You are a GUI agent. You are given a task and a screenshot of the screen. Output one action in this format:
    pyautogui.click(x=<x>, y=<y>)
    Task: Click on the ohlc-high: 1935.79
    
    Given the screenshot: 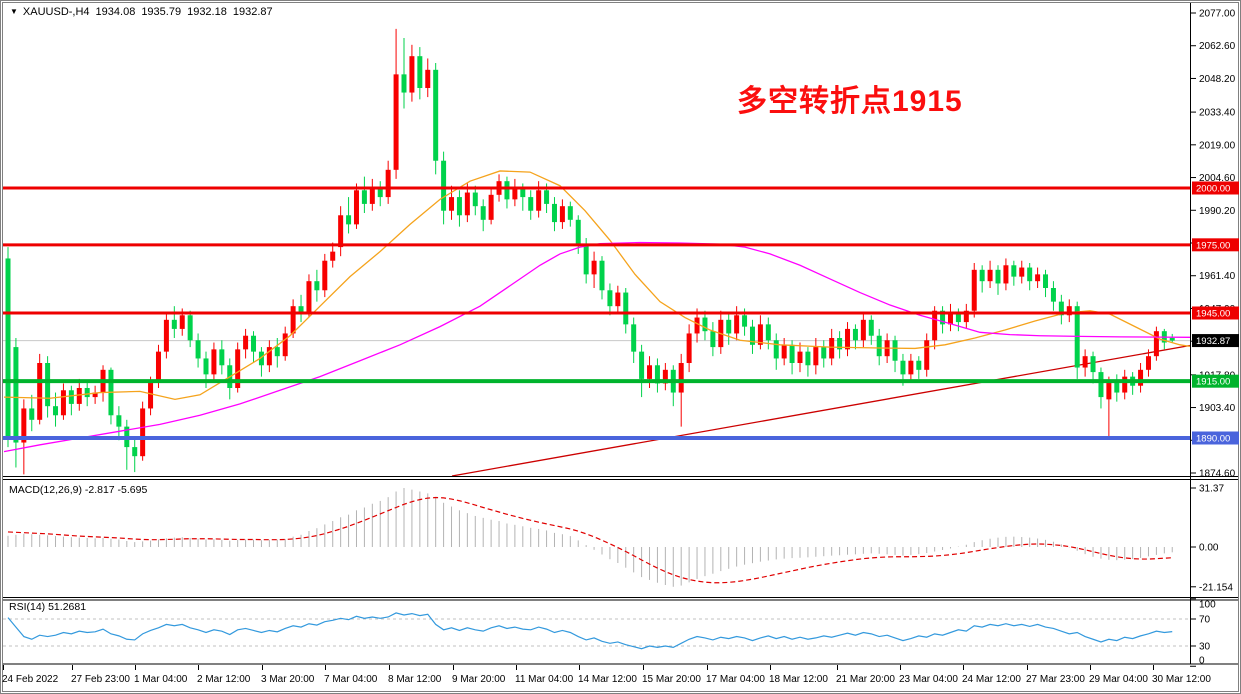 What is the action you would take?
    pyautogui.click(x=161, y=12)
    